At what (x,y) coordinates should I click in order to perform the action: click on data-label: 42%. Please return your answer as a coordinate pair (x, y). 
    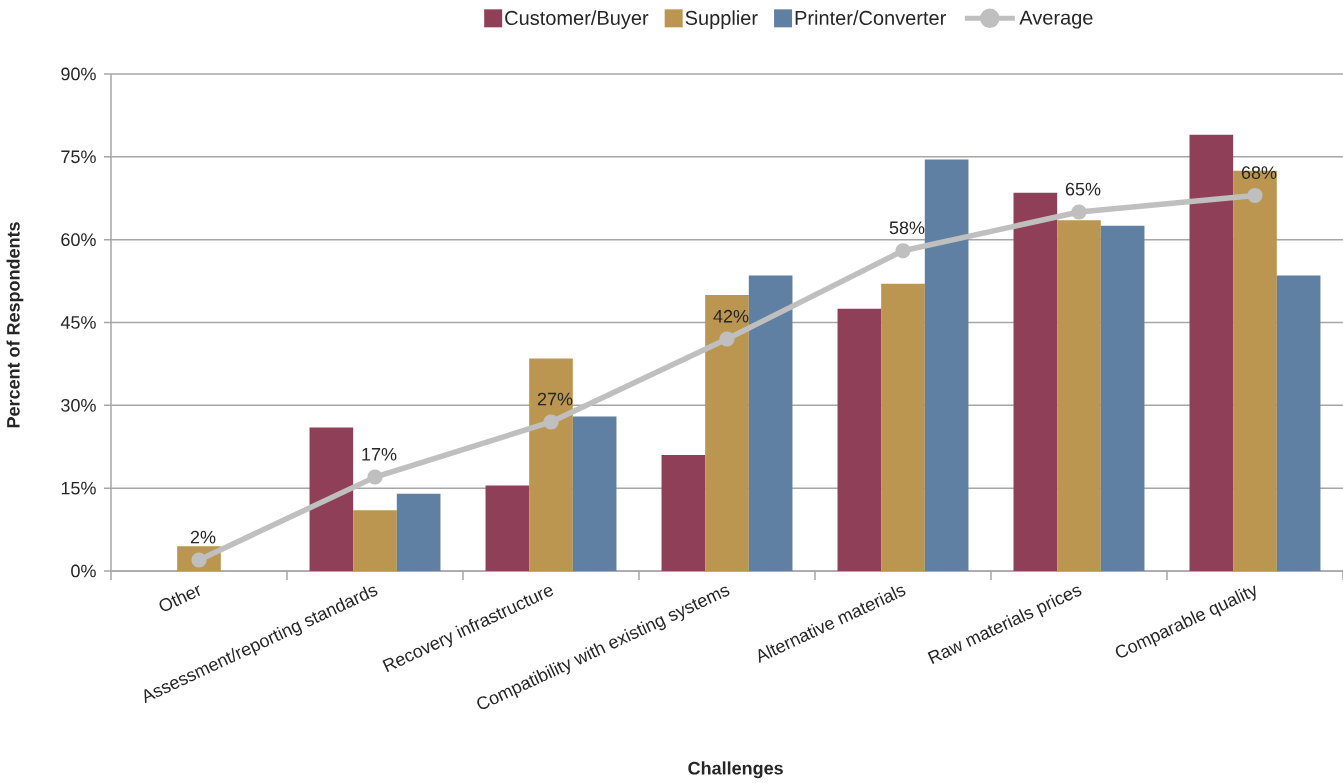
    Looking at the image, I should click on (731, 316).